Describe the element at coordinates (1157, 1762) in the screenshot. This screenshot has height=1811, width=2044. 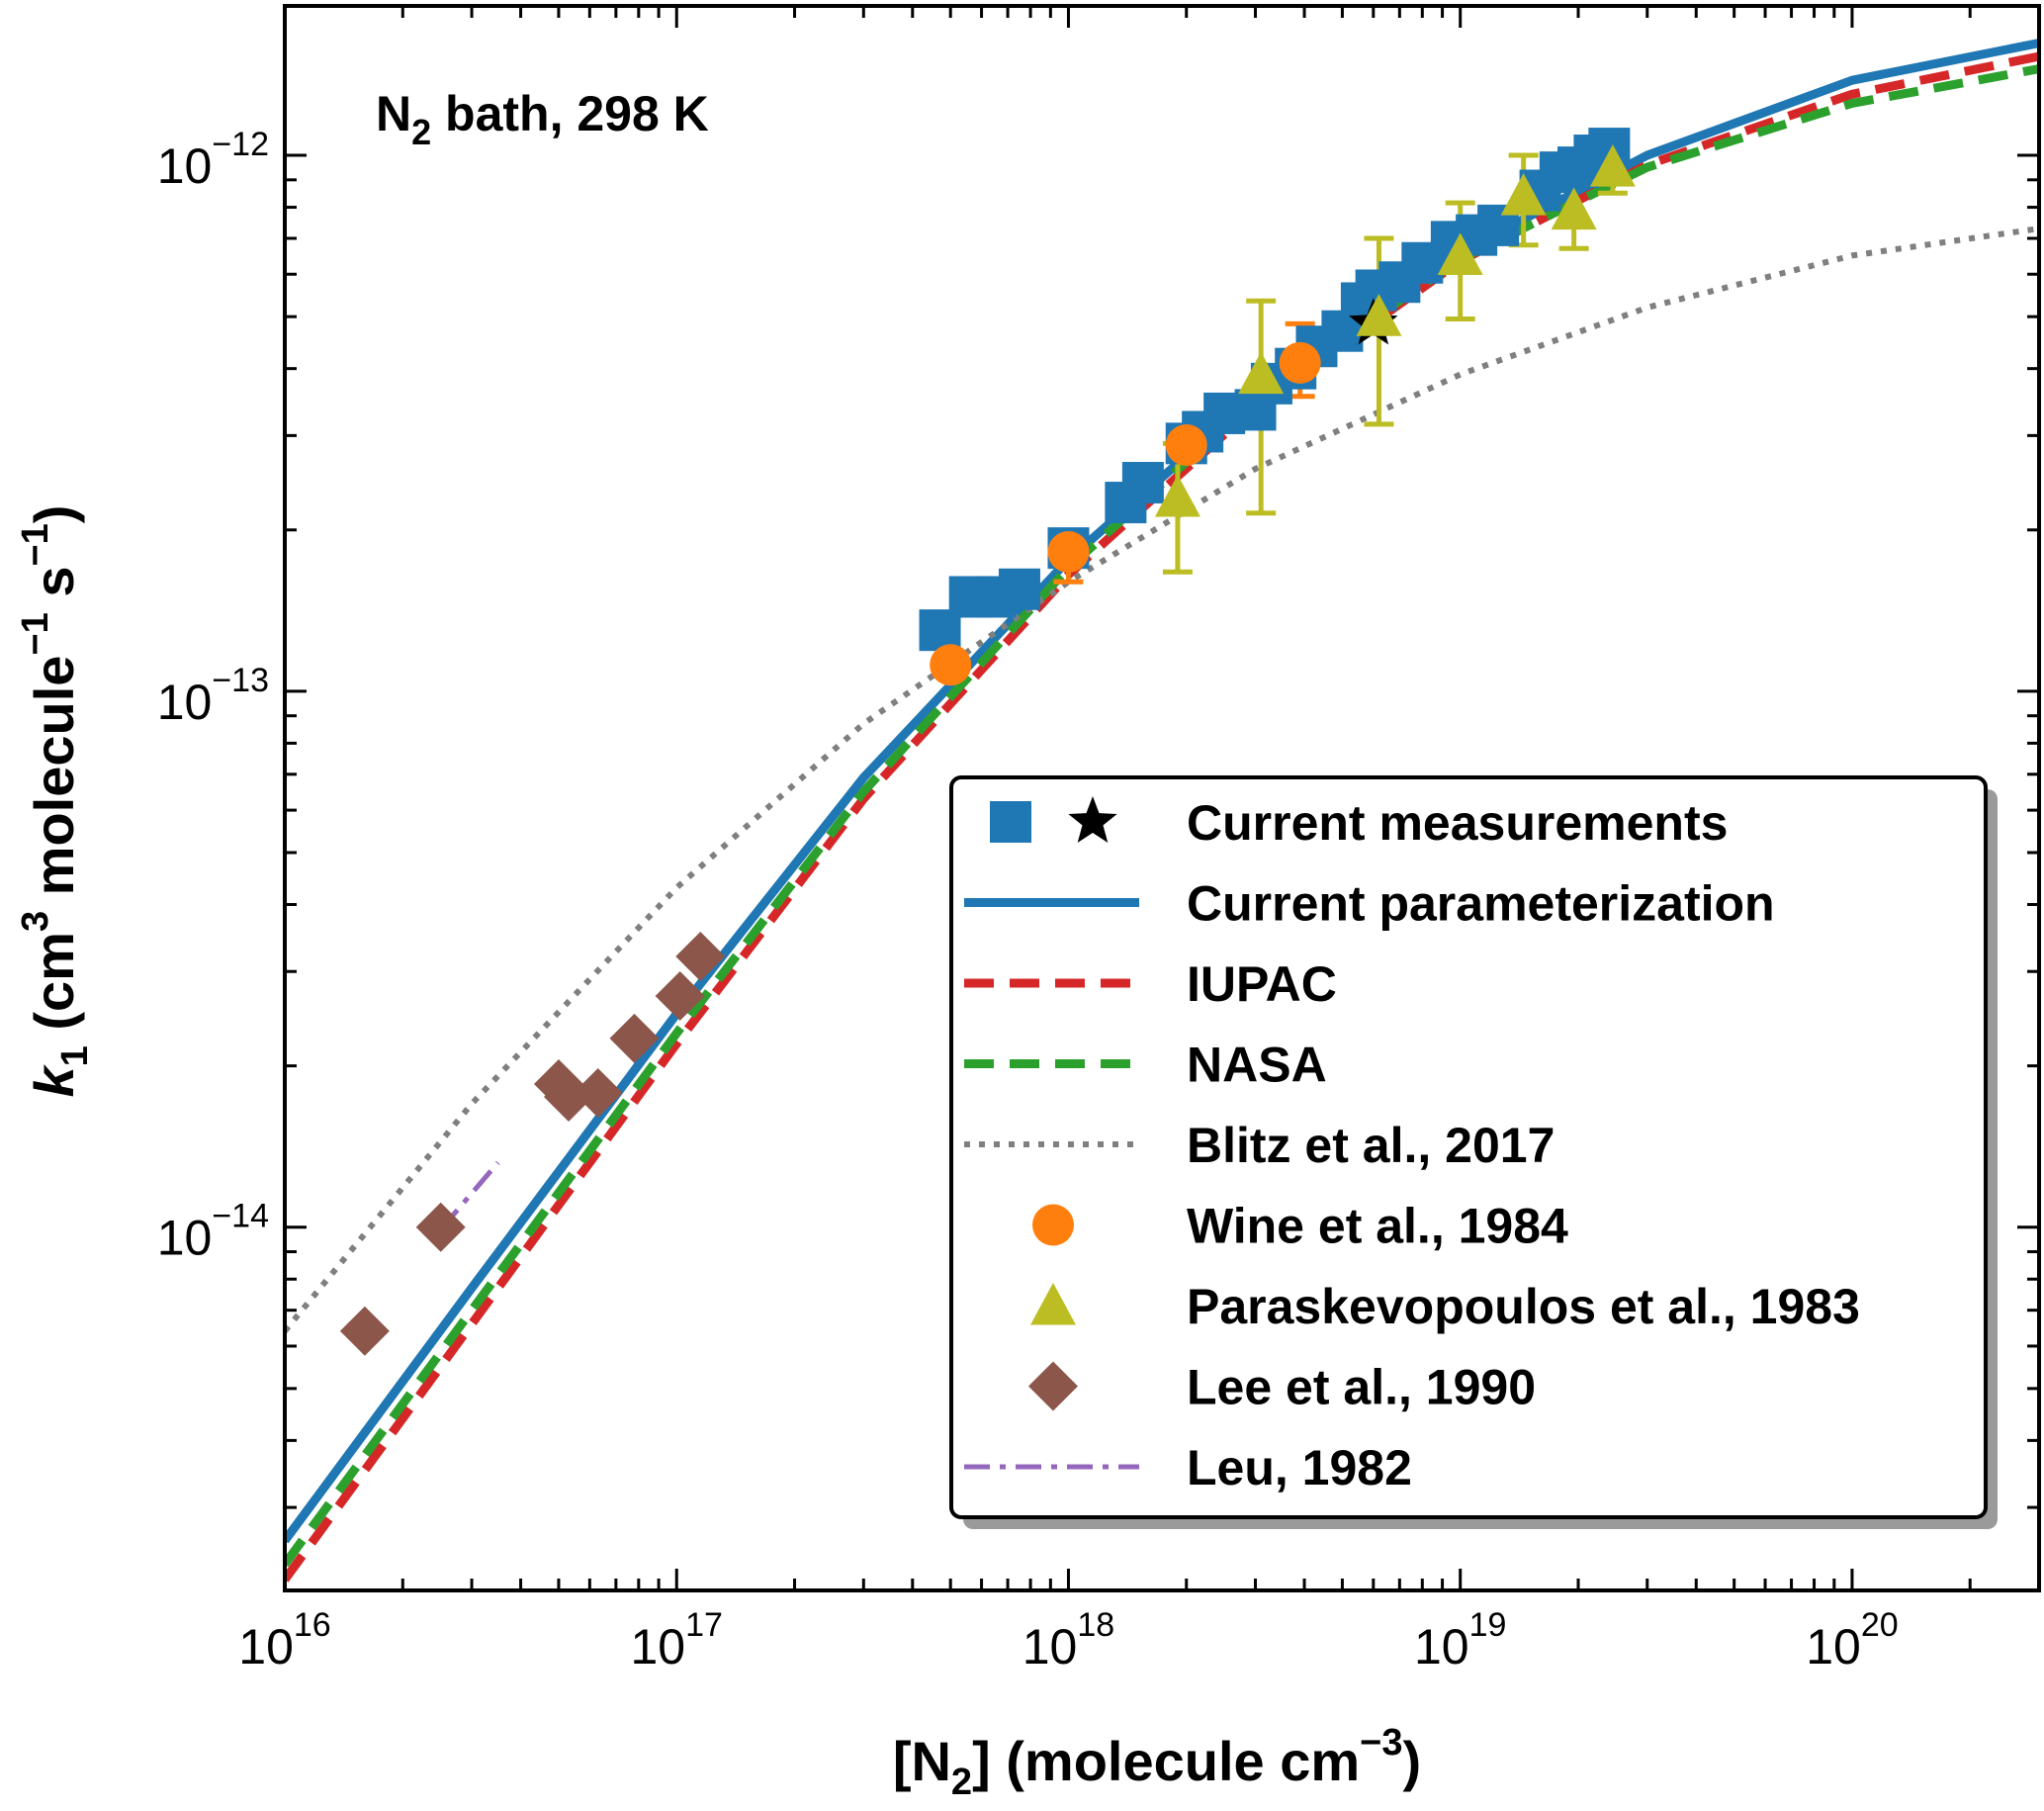
I see `x-axis-title: [N2] (molecule cm−3)` at that location.